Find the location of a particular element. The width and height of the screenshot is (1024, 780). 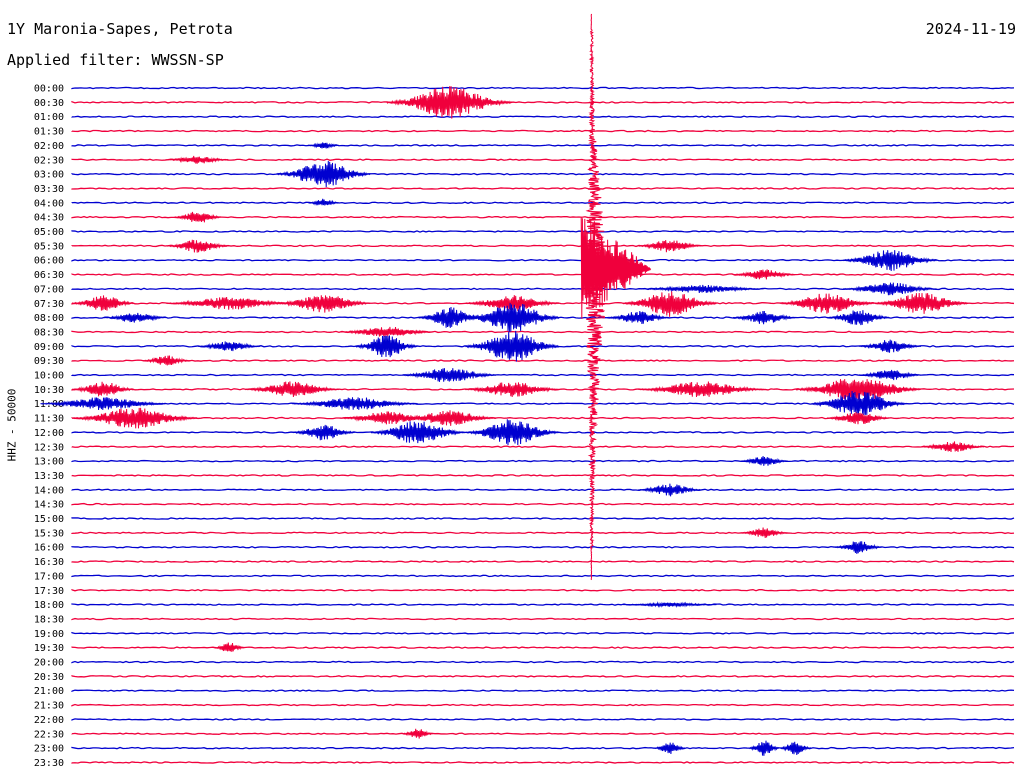

time-label: 04:30 is located at coordinates (49, 218).